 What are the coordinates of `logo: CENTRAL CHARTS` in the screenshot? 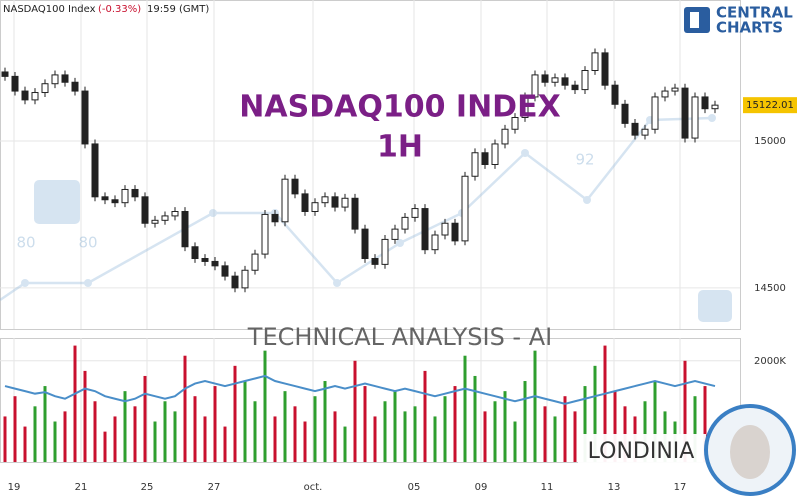 It's located at (738, 20).